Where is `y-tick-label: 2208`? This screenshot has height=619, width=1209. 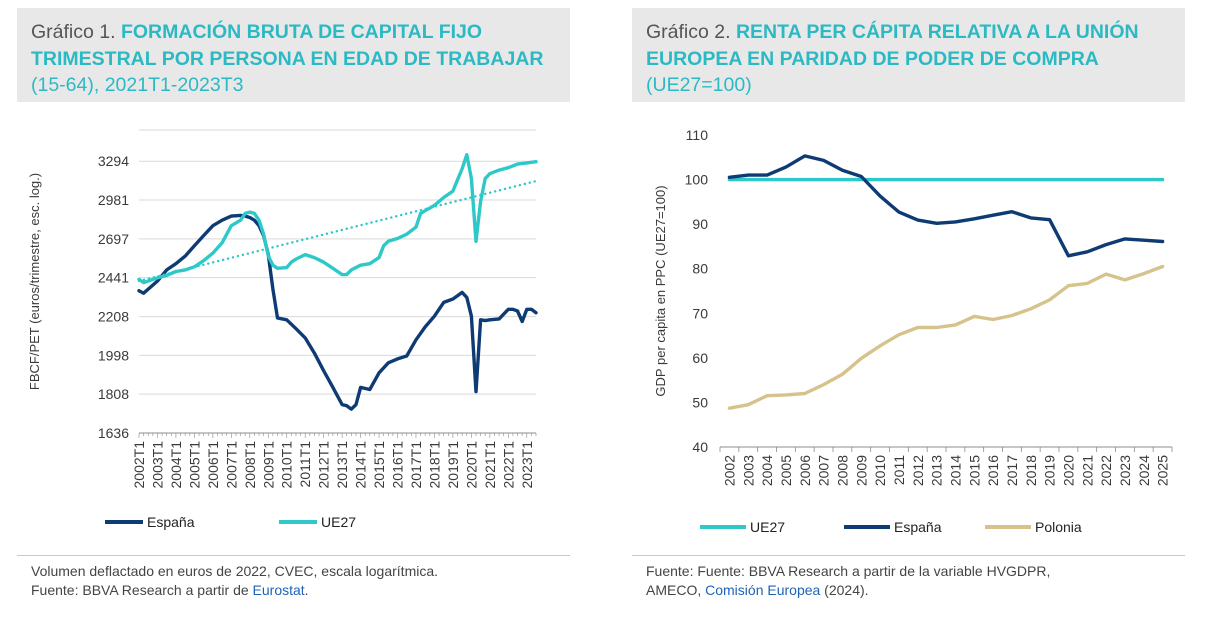 y-tick-label: 2208 is located at coordinates (113, 317).